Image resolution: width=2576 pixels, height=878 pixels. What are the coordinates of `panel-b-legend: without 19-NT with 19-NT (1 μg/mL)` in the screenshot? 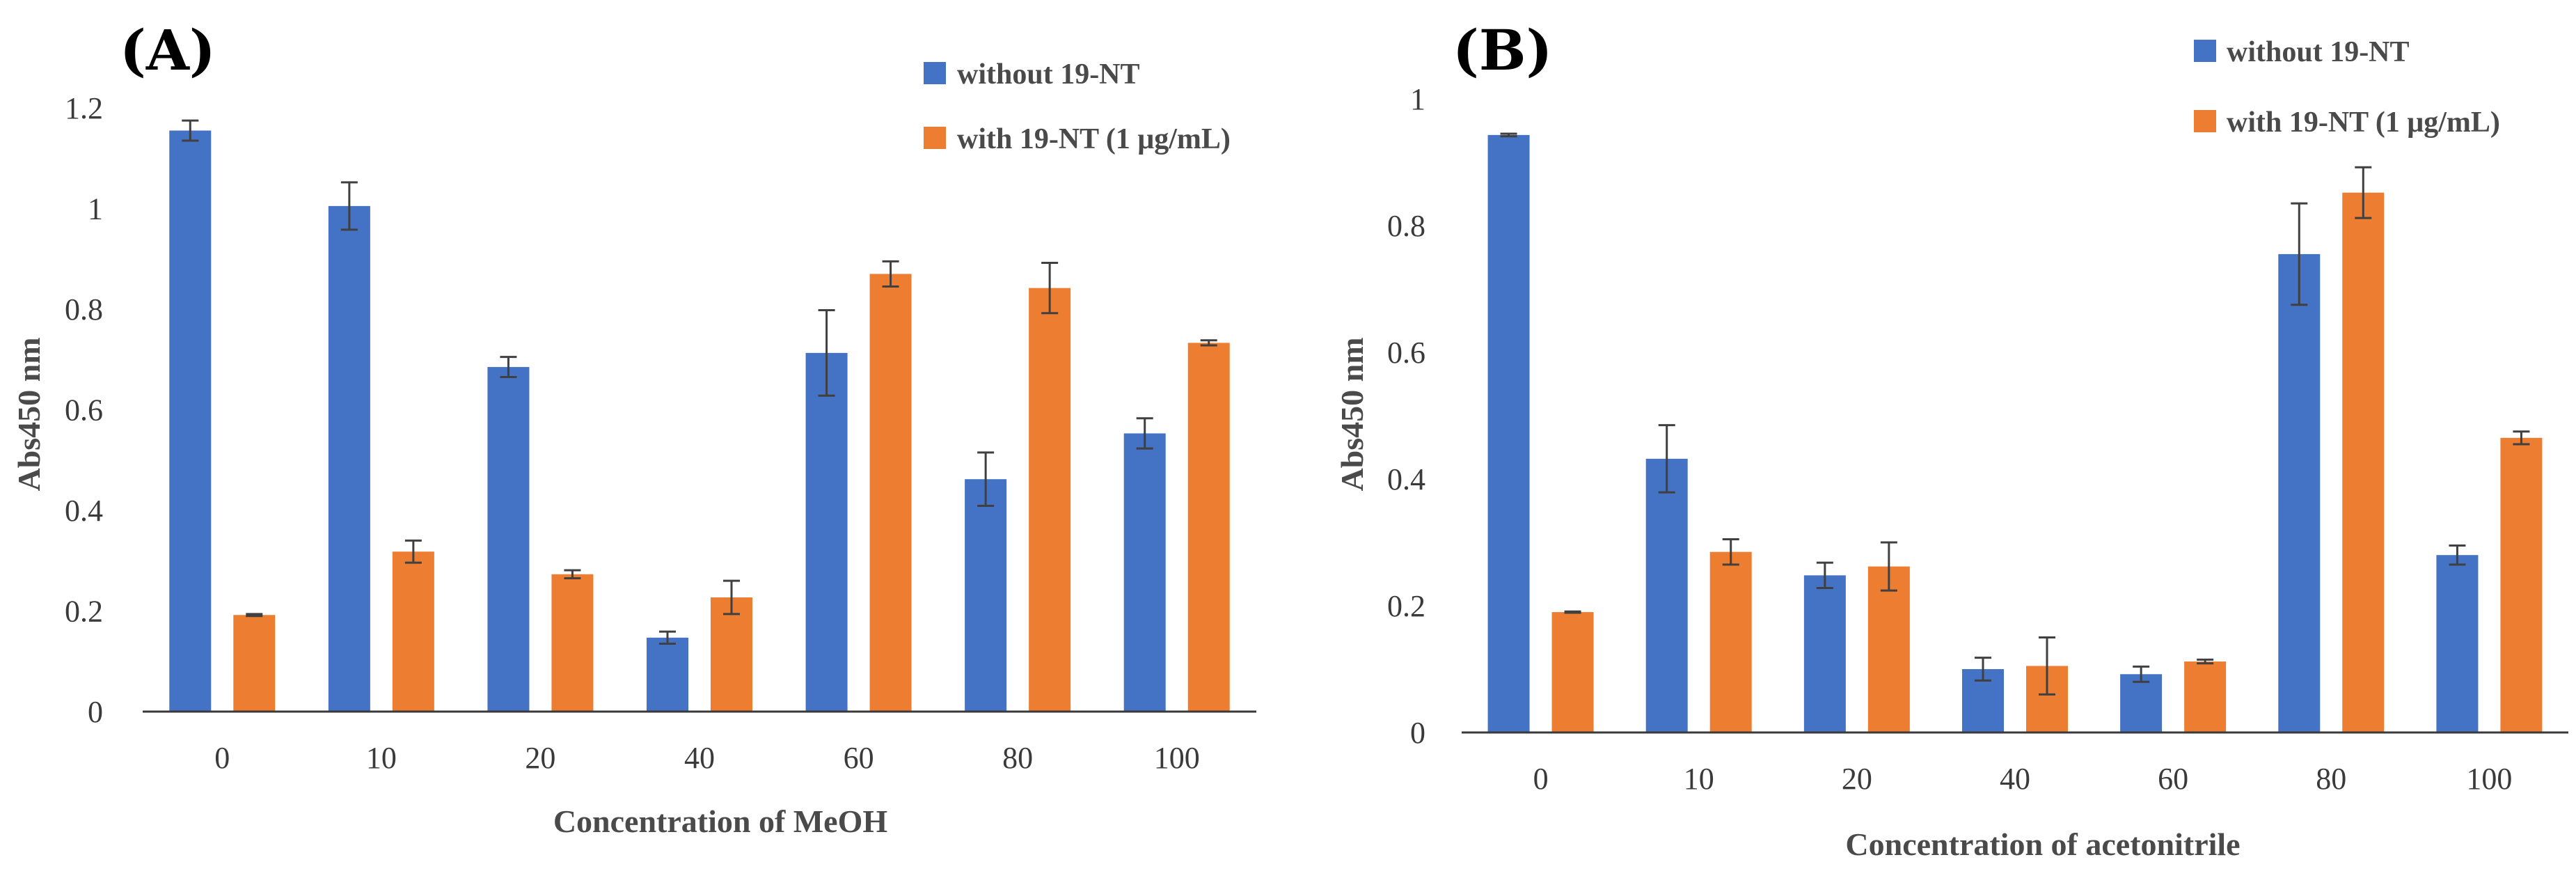 It's located at (2347, 87).